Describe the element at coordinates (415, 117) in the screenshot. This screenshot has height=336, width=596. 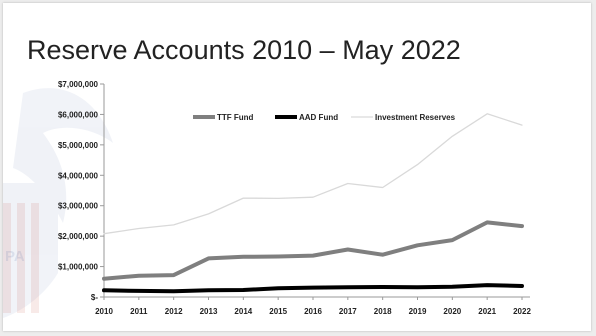
I see `legend-label-investment-reserves: Investment Reserves` at that location.